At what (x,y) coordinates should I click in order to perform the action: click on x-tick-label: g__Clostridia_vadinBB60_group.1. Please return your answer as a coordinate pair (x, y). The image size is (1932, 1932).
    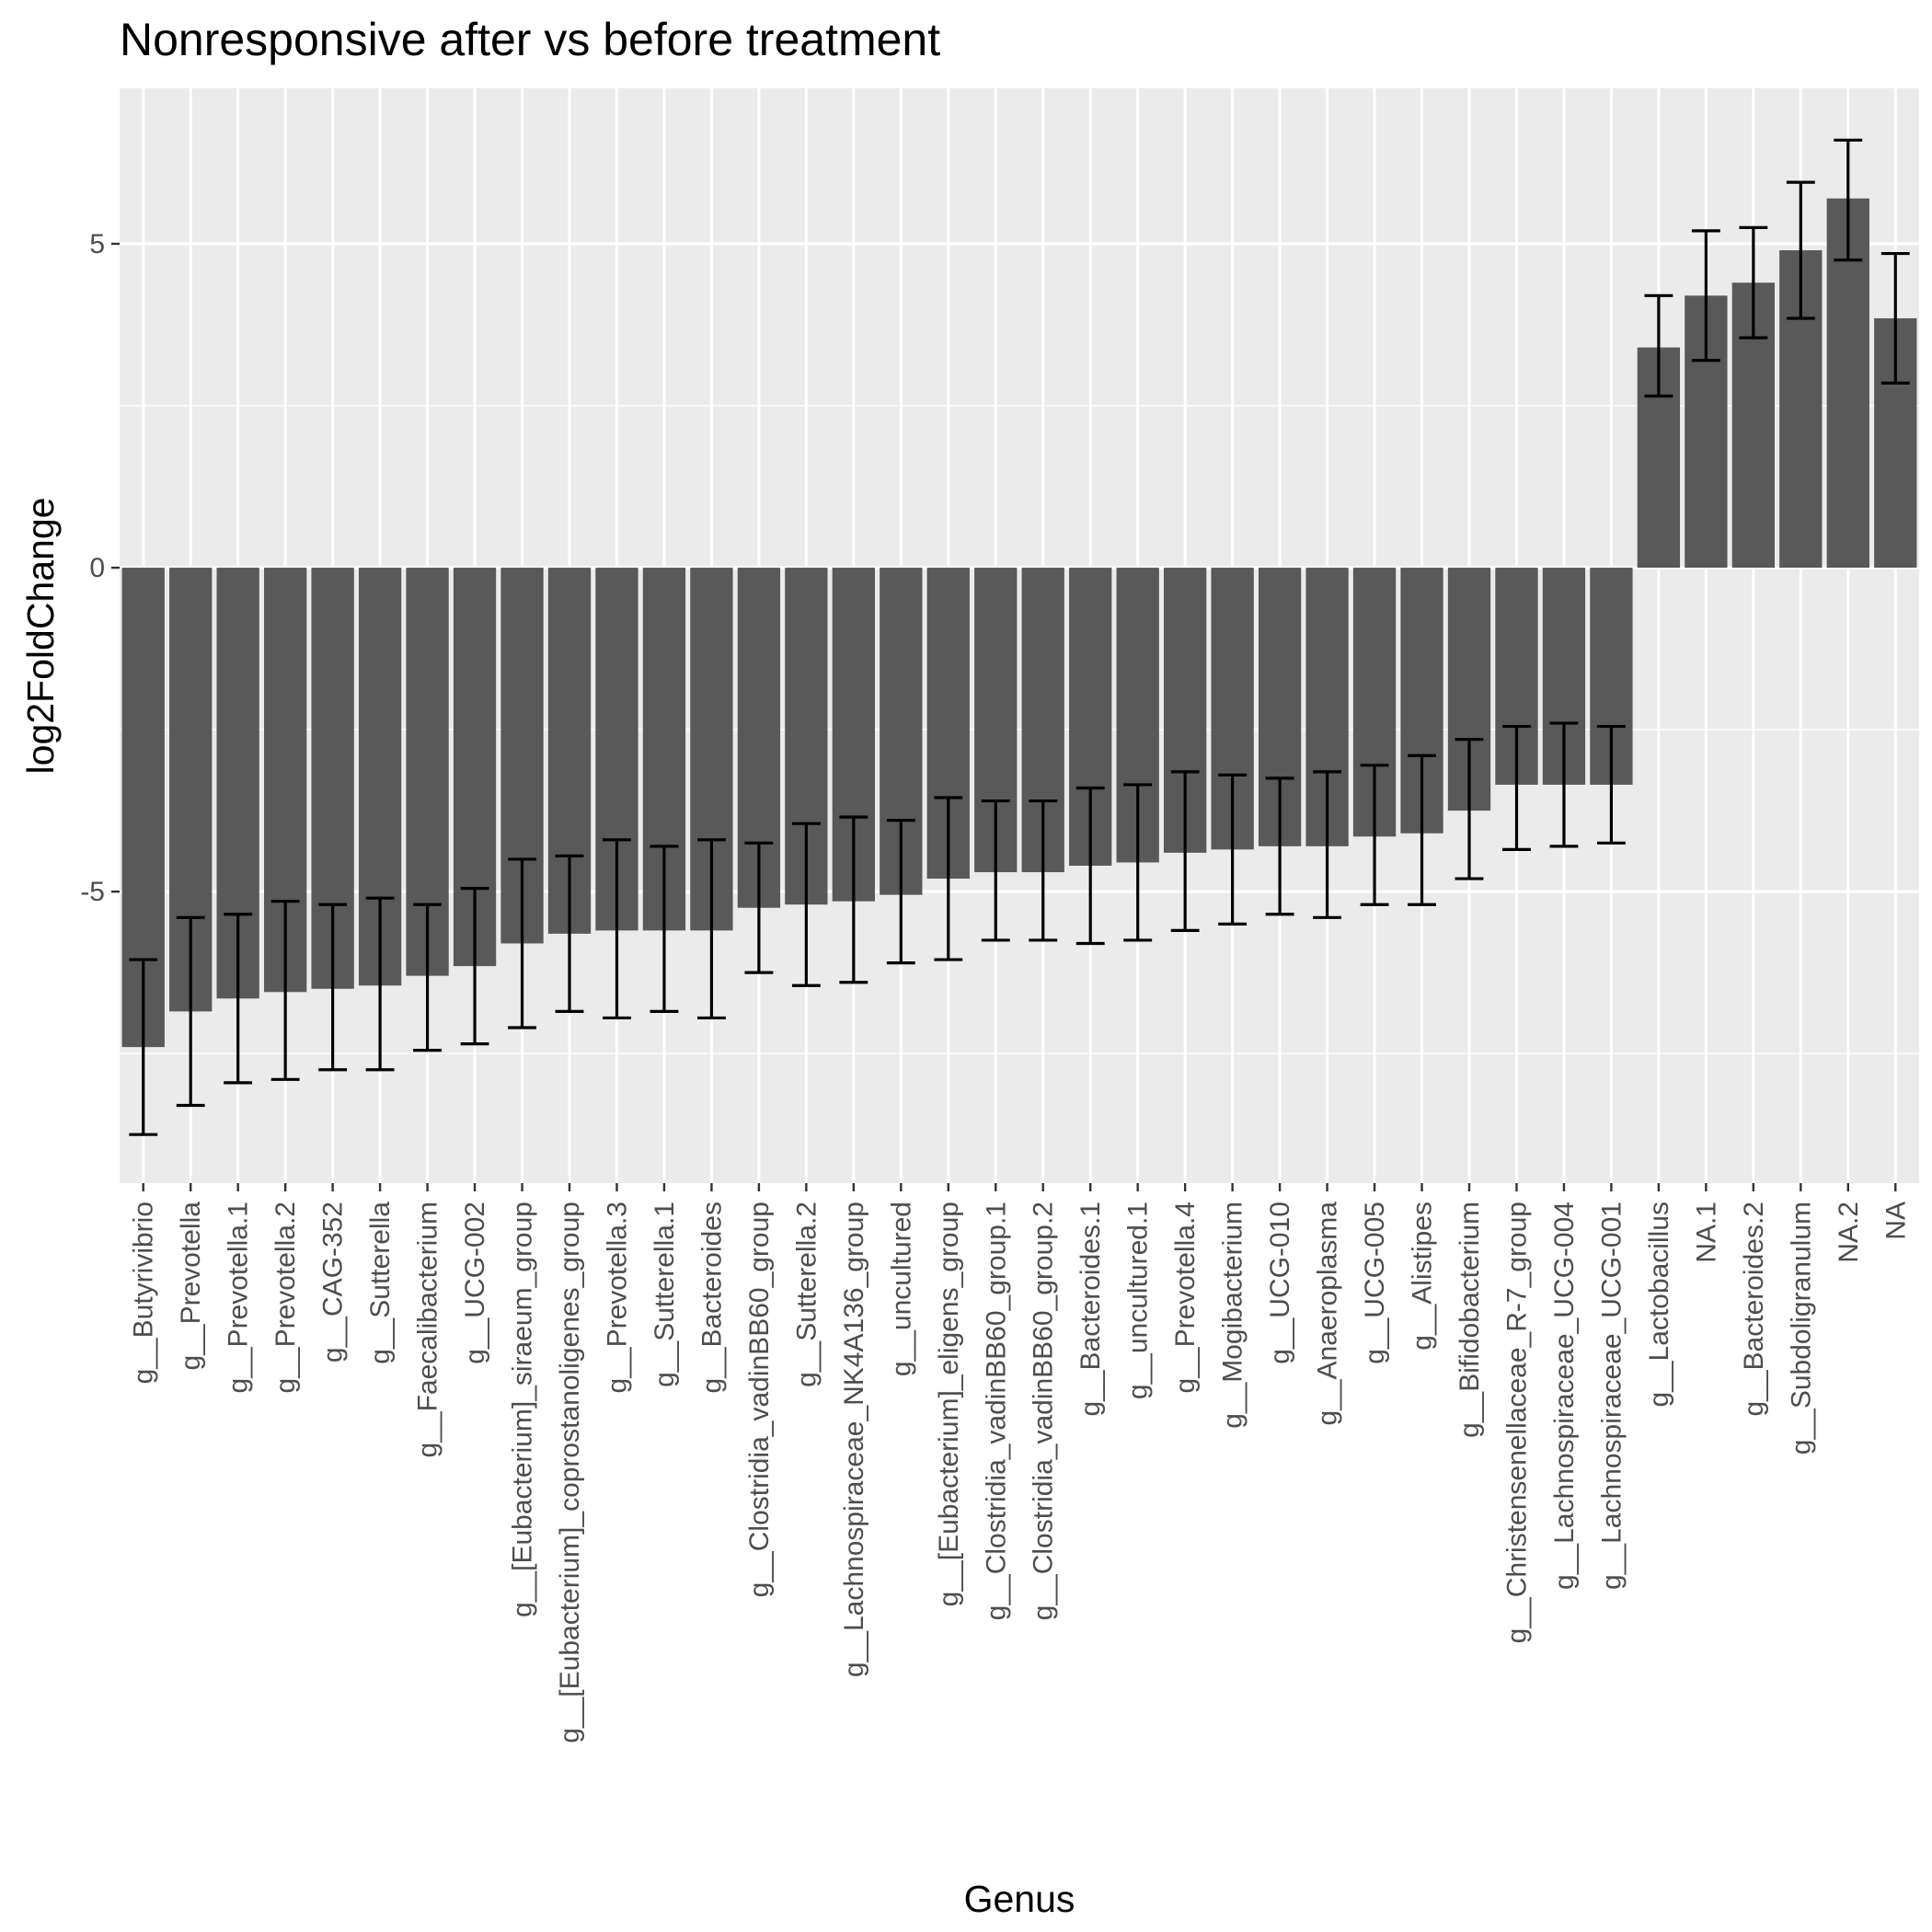
    Looking at the image, I should click on (996, 1411).